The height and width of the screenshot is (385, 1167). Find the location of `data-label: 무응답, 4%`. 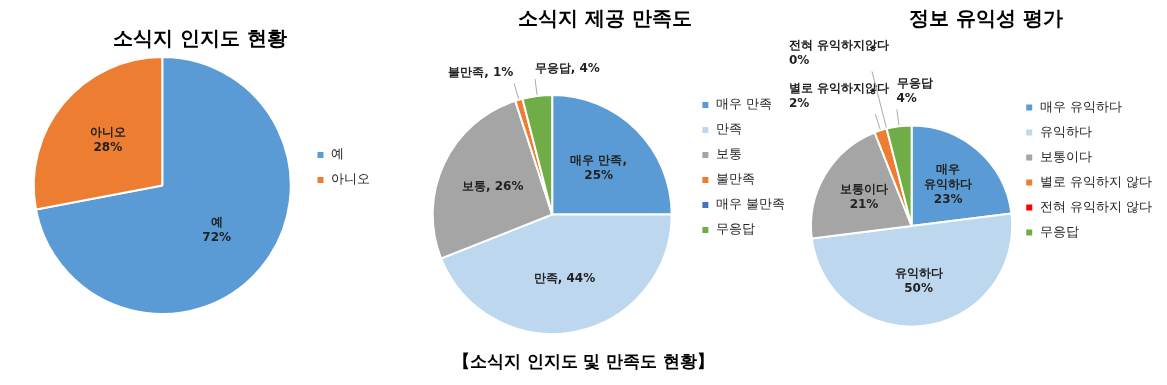

data-label: 무응답, 4% is located at coordinates (567, 67).